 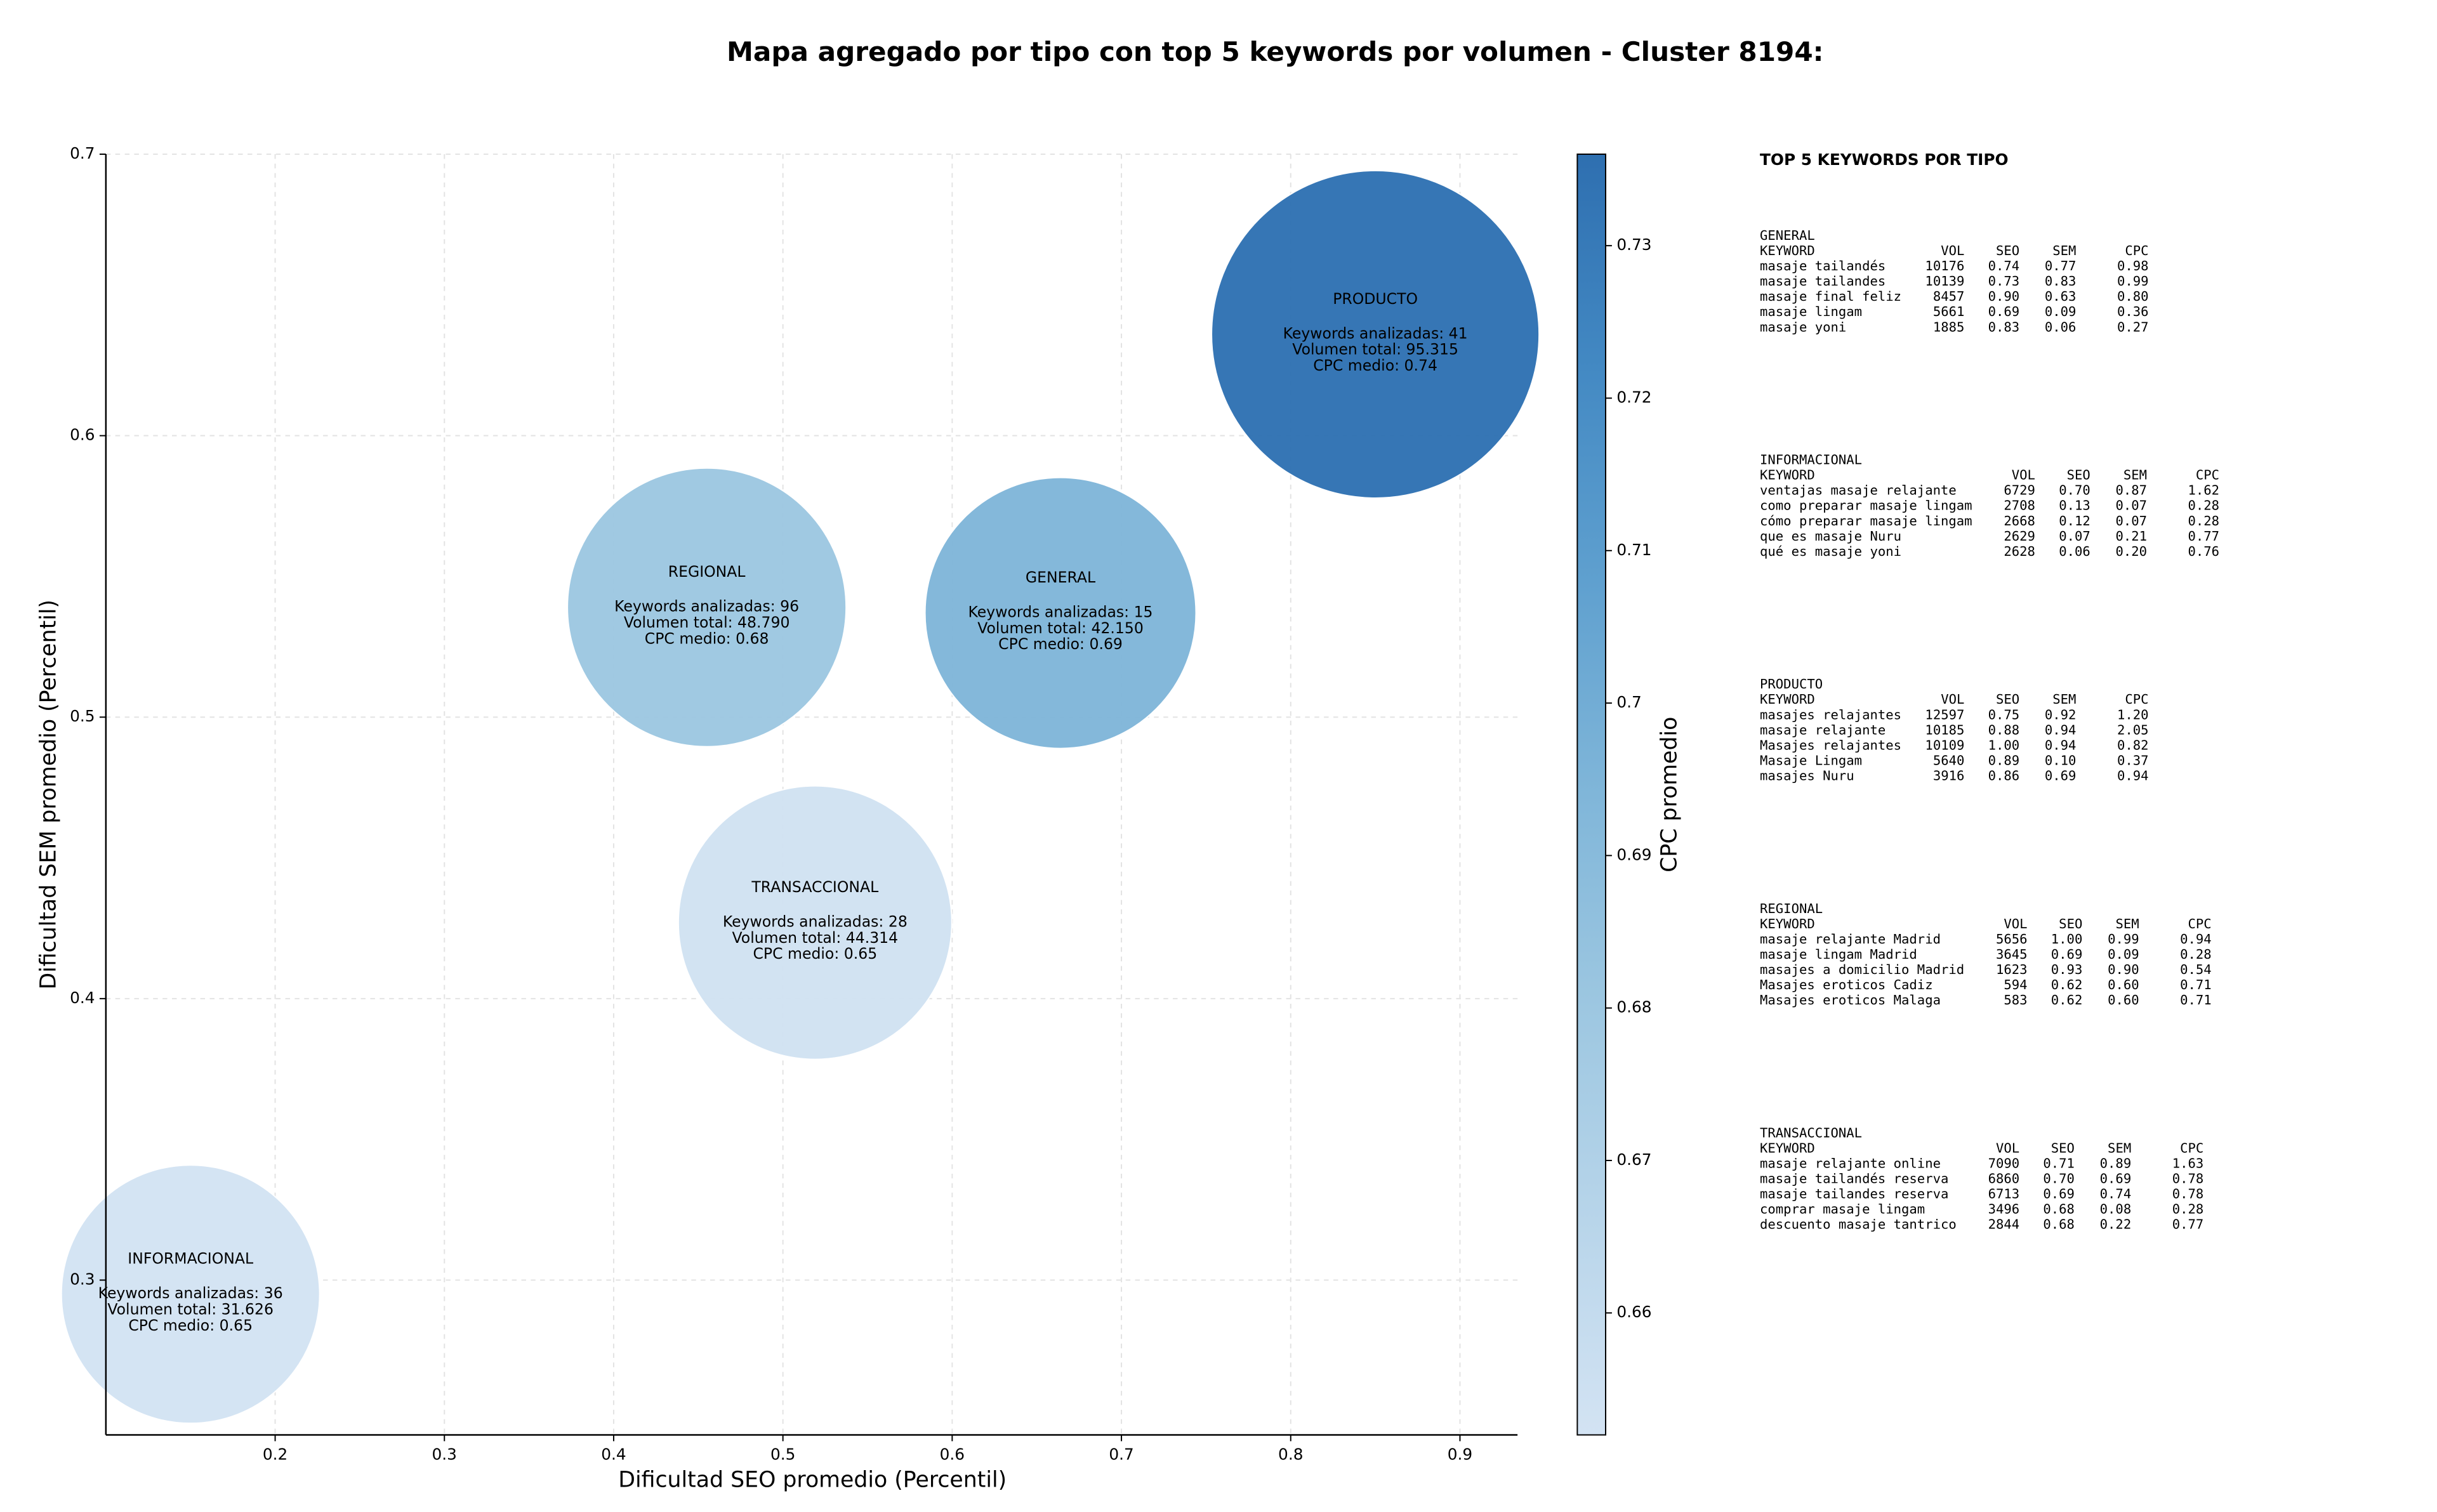 I want to click on table-cell: comprar masaje lingam, so click(x=1842, y=1210).